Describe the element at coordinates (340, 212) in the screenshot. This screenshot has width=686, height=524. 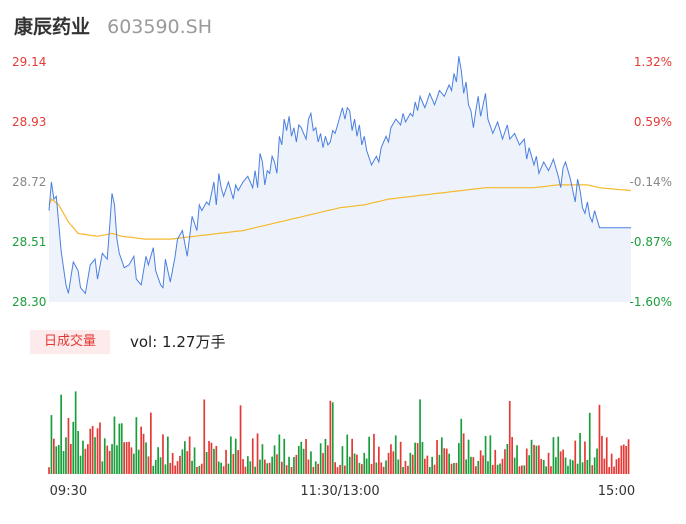
I see `average-price-line` at that location.